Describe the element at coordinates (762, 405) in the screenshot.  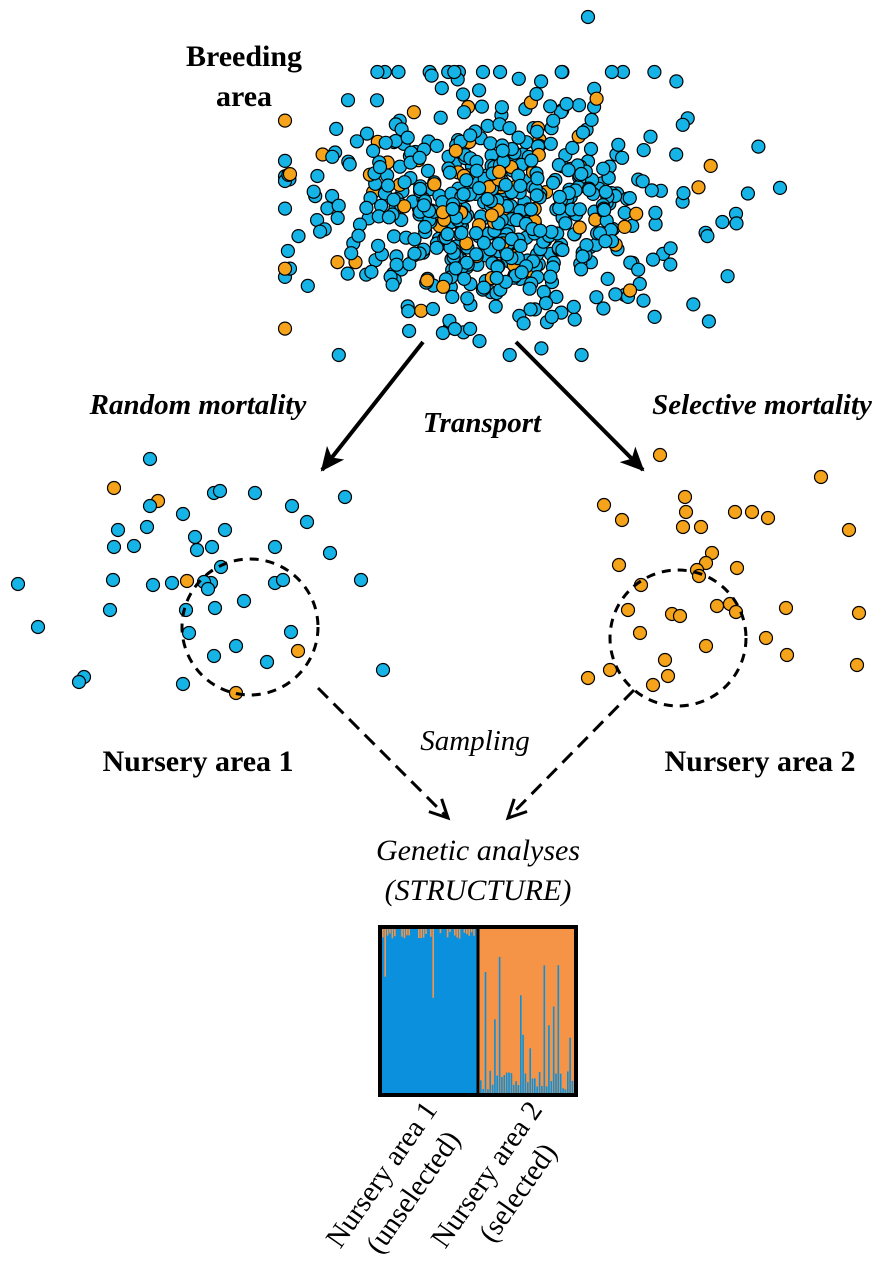
I see `selective-mortality-label: Selective mortality` at that location.